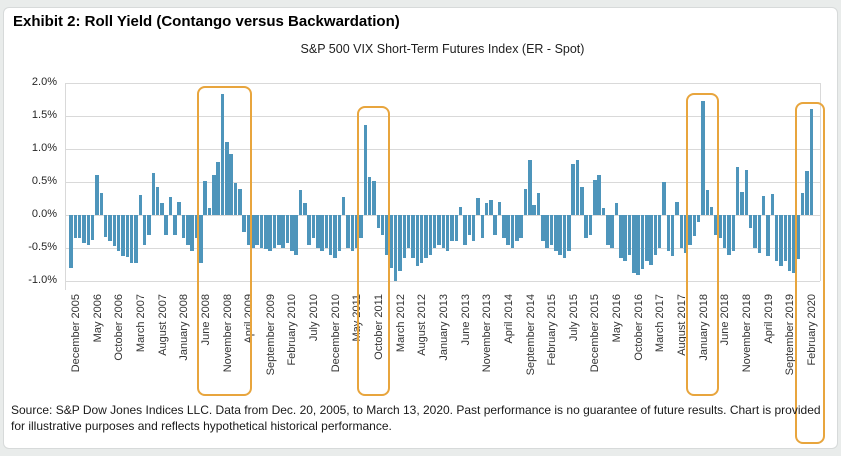  I want to click on y-axis-line, so click(65, 186).